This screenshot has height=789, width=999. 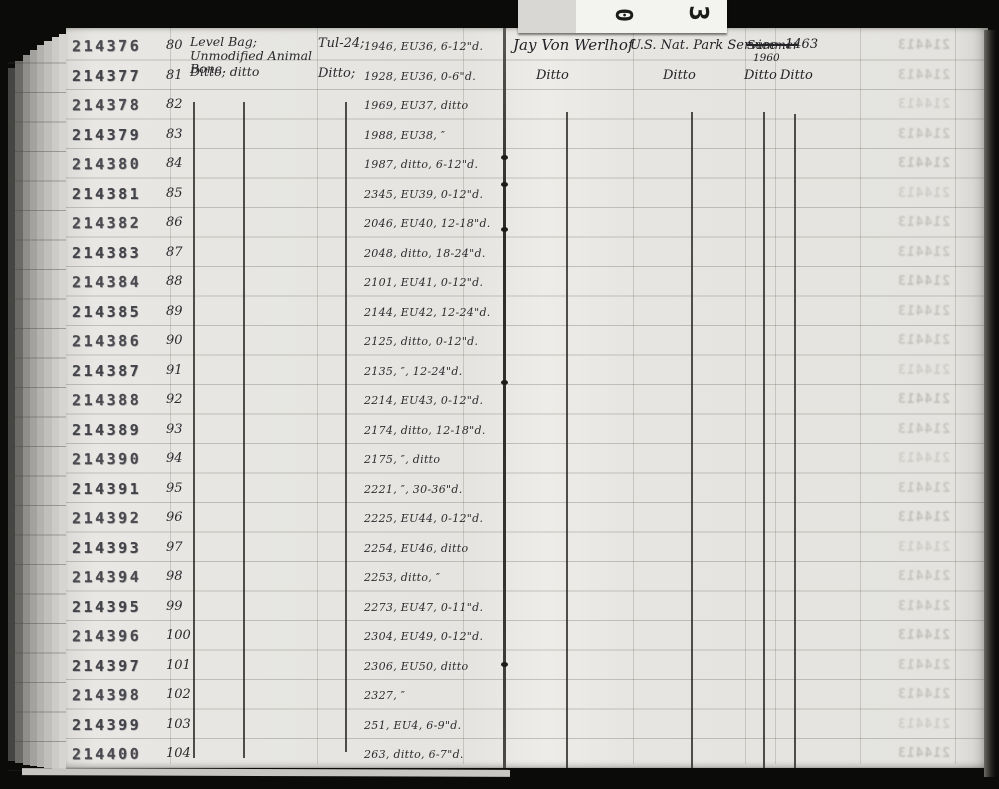 I want to click on specimen-number: 94, so click(x=174, y=458).